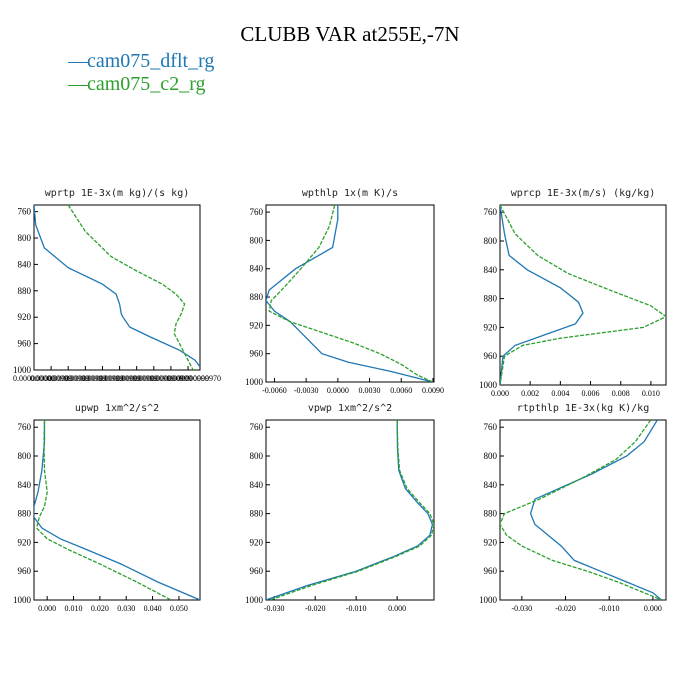  I want to click on panel-title: wprtp 1E-3x(m kg)/(s kg), so click(117, 193).